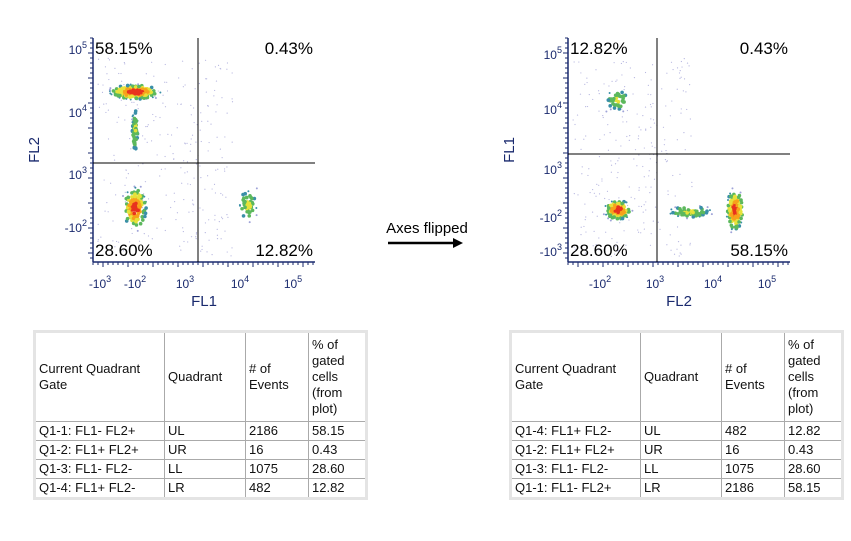 Image resolution: width=851 pixels, height=541 pixels. I want to click on header-cell: % of gated cells (from plot), so click(337, 376).